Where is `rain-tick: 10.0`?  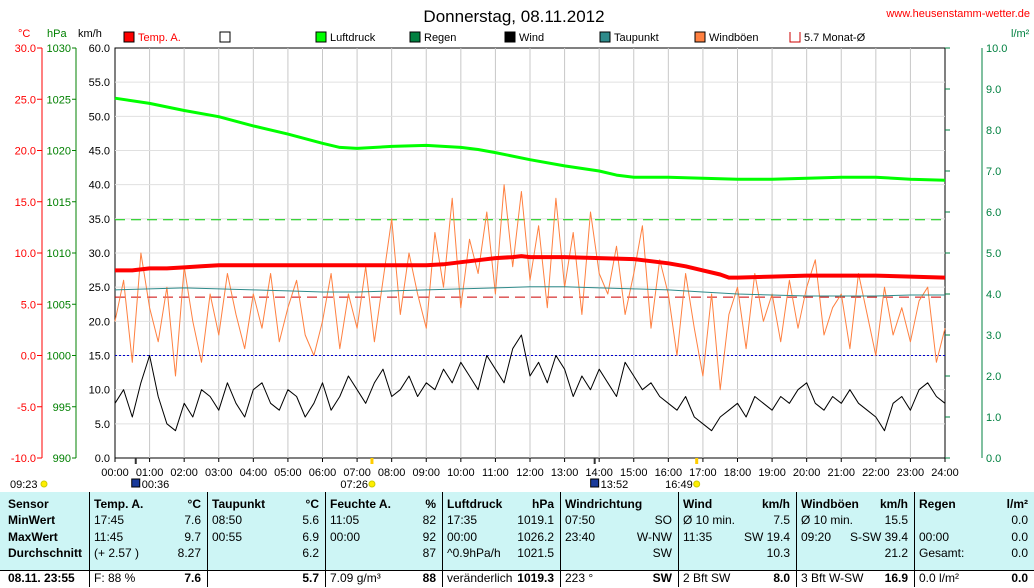 rain-tick: 10.0 is located at coordinates (996, 49).